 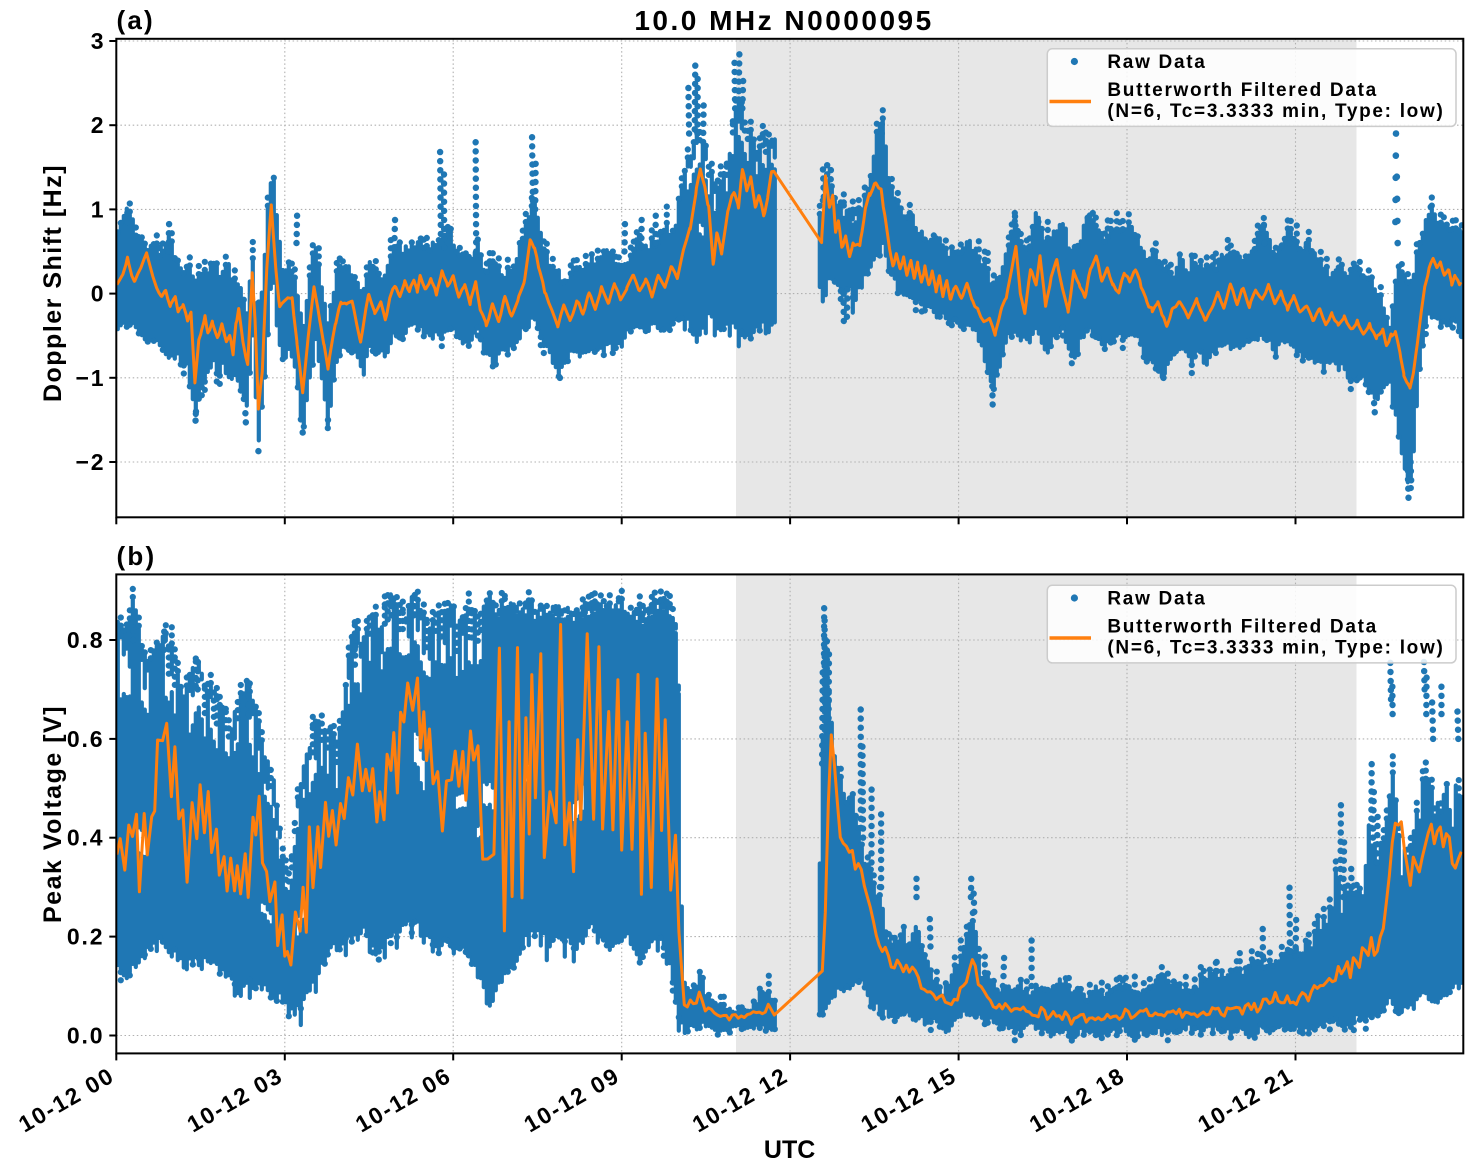 What do you see at coordinates (86, 1036) in the screenshot?
I see `svg-text: 0.0` at bounding box center [86, 1036].